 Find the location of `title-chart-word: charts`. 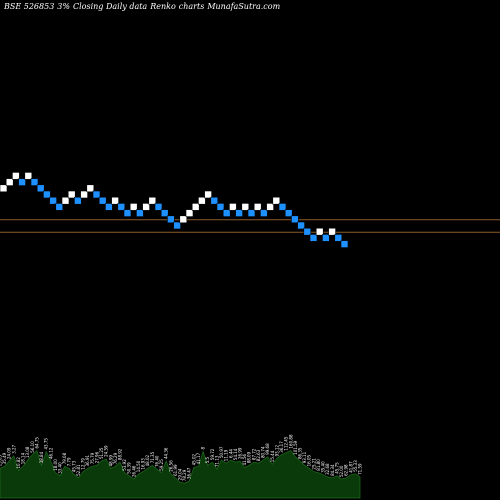

title-chart-word: charts is located at coordinates (191, 6).